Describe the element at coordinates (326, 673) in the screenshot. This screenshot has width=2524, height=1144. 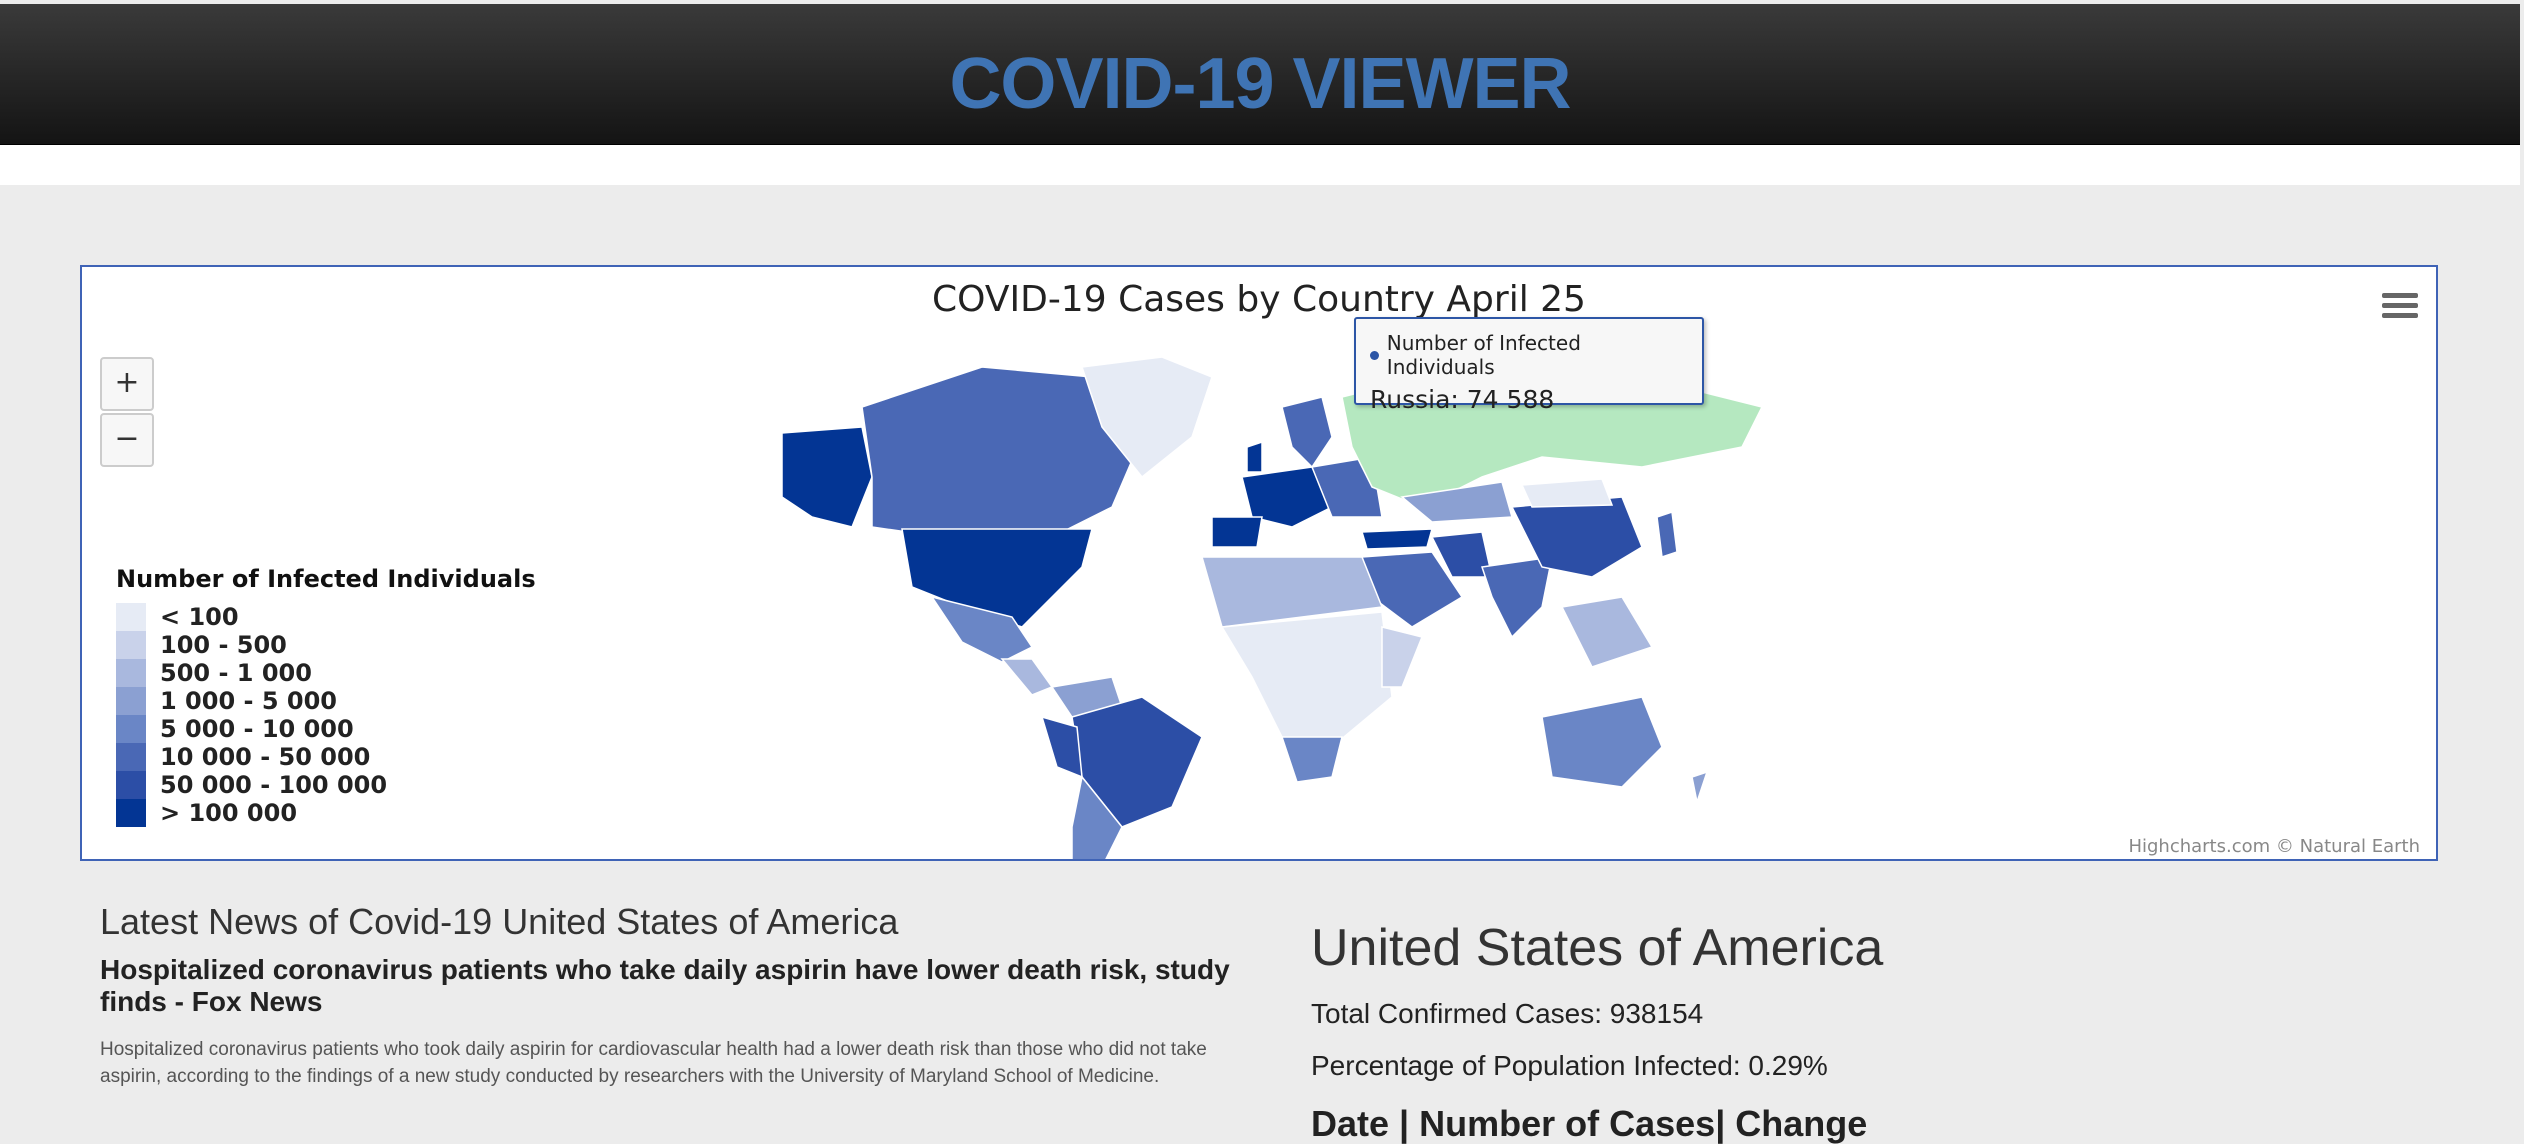
I see `legend-item: 500 - 1 000` at that location.